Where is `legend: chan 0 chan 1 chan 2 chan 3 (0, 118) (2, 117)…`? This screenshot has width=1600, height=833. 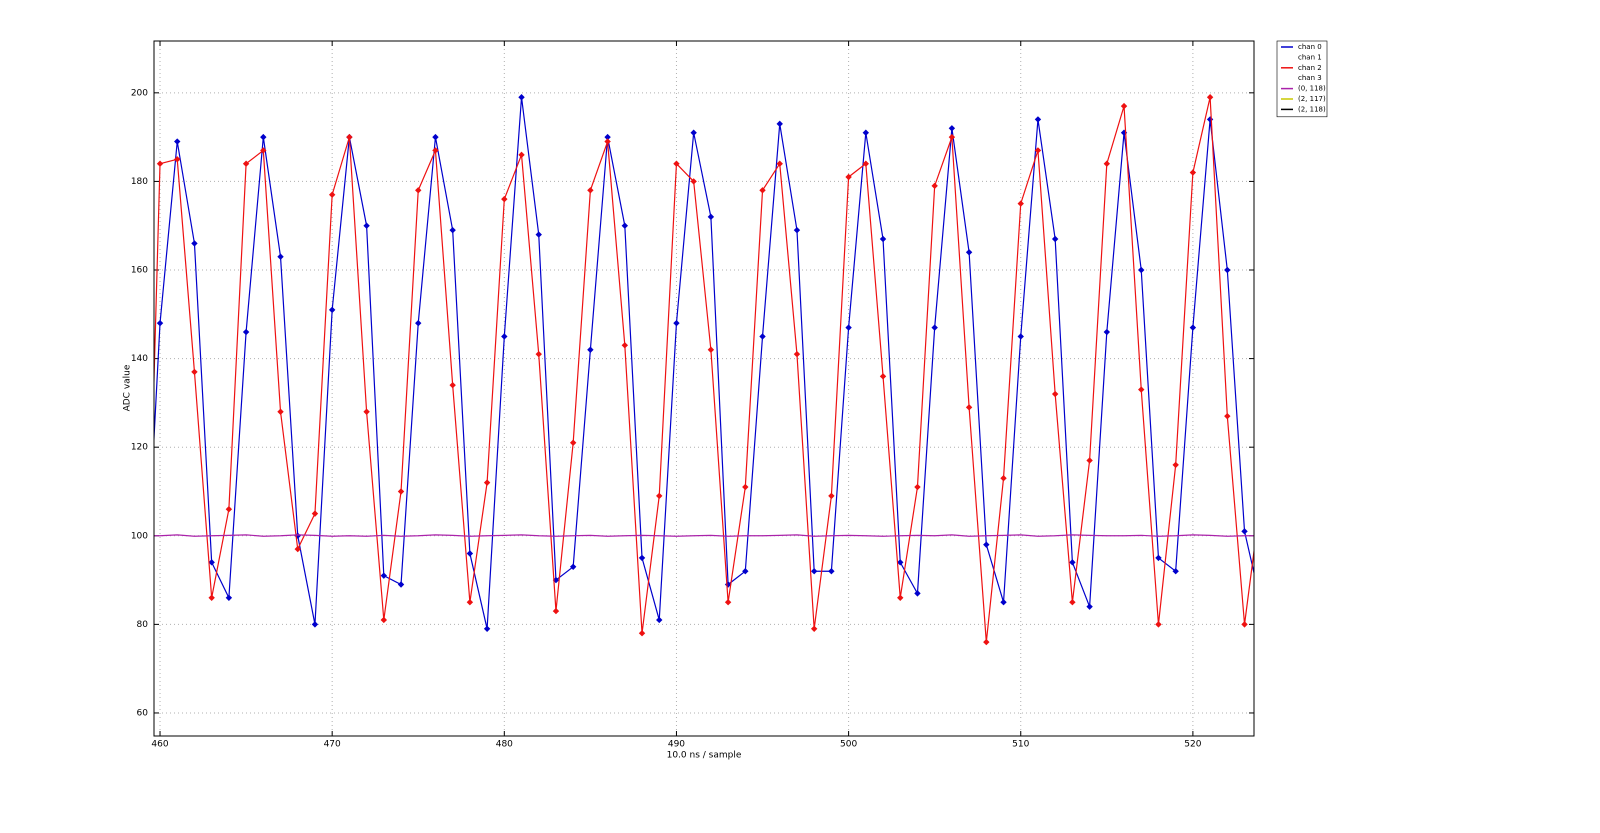
legend: chan 0 chan 1 chan 2 chan 3 (0, 118) (2, 117)… is located at coordinates (1302, 79).